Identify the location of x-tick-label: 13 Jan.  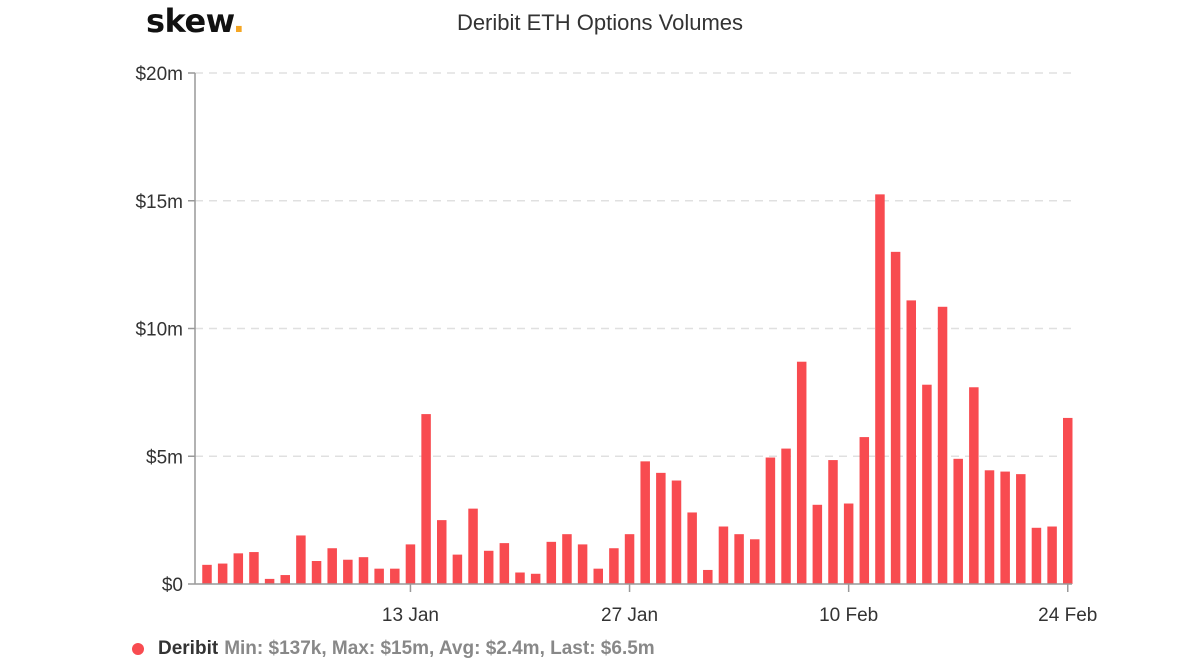
(410, 615).